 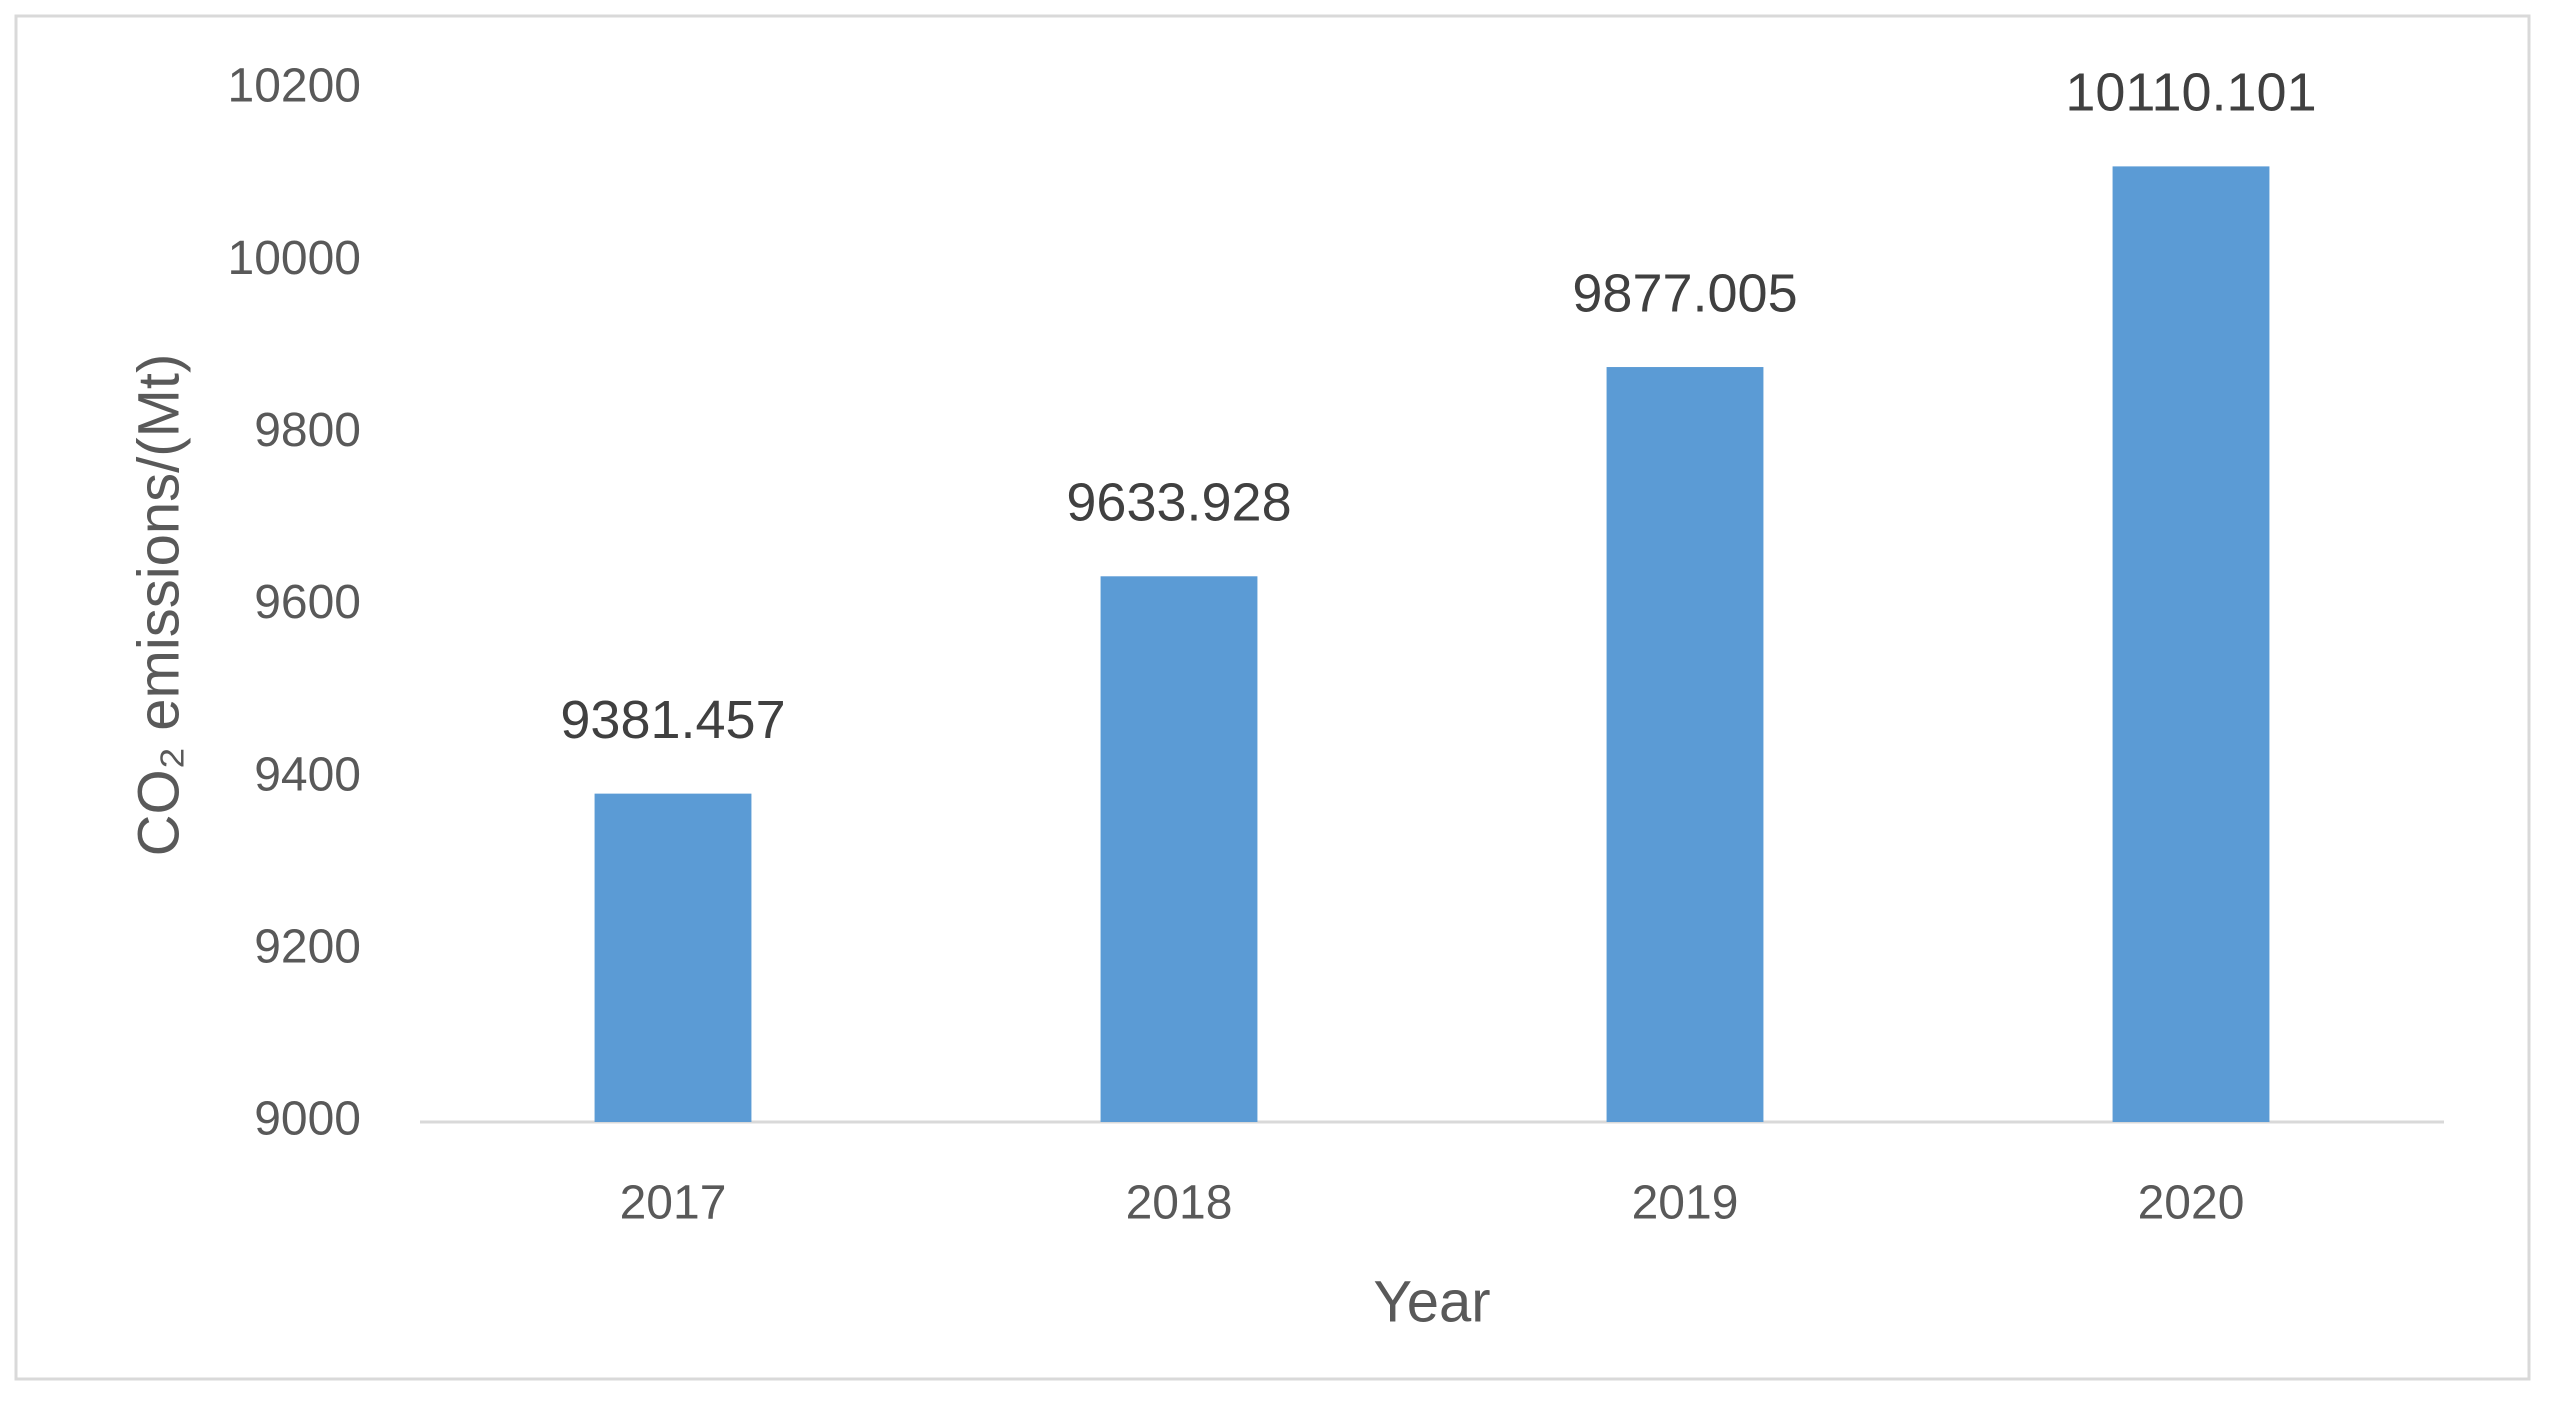 What do you see at coordinates (1685, 1203) in the screenshot?
I see `x-tick-label: 2019` at bounding box center [1685, 1203].